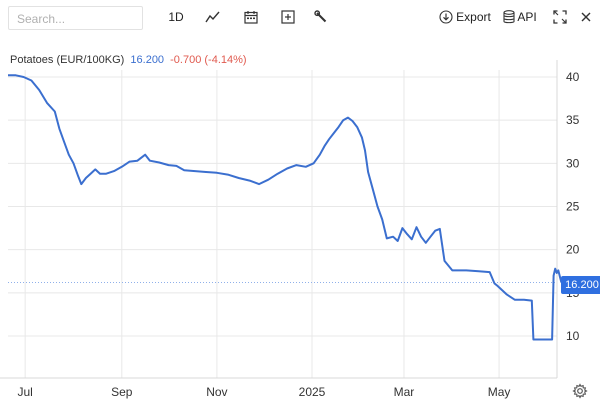 This screenshot has width=600, height=405. I want to click on export-button: Export, so click(465, 17).